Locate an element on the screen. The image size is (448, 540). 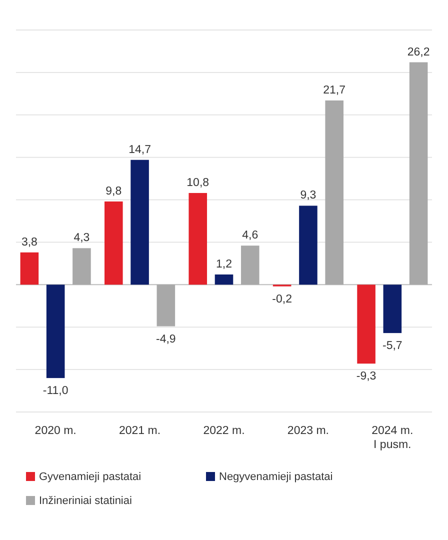
data-label: 1,2 is located at coordinates (224, 264).